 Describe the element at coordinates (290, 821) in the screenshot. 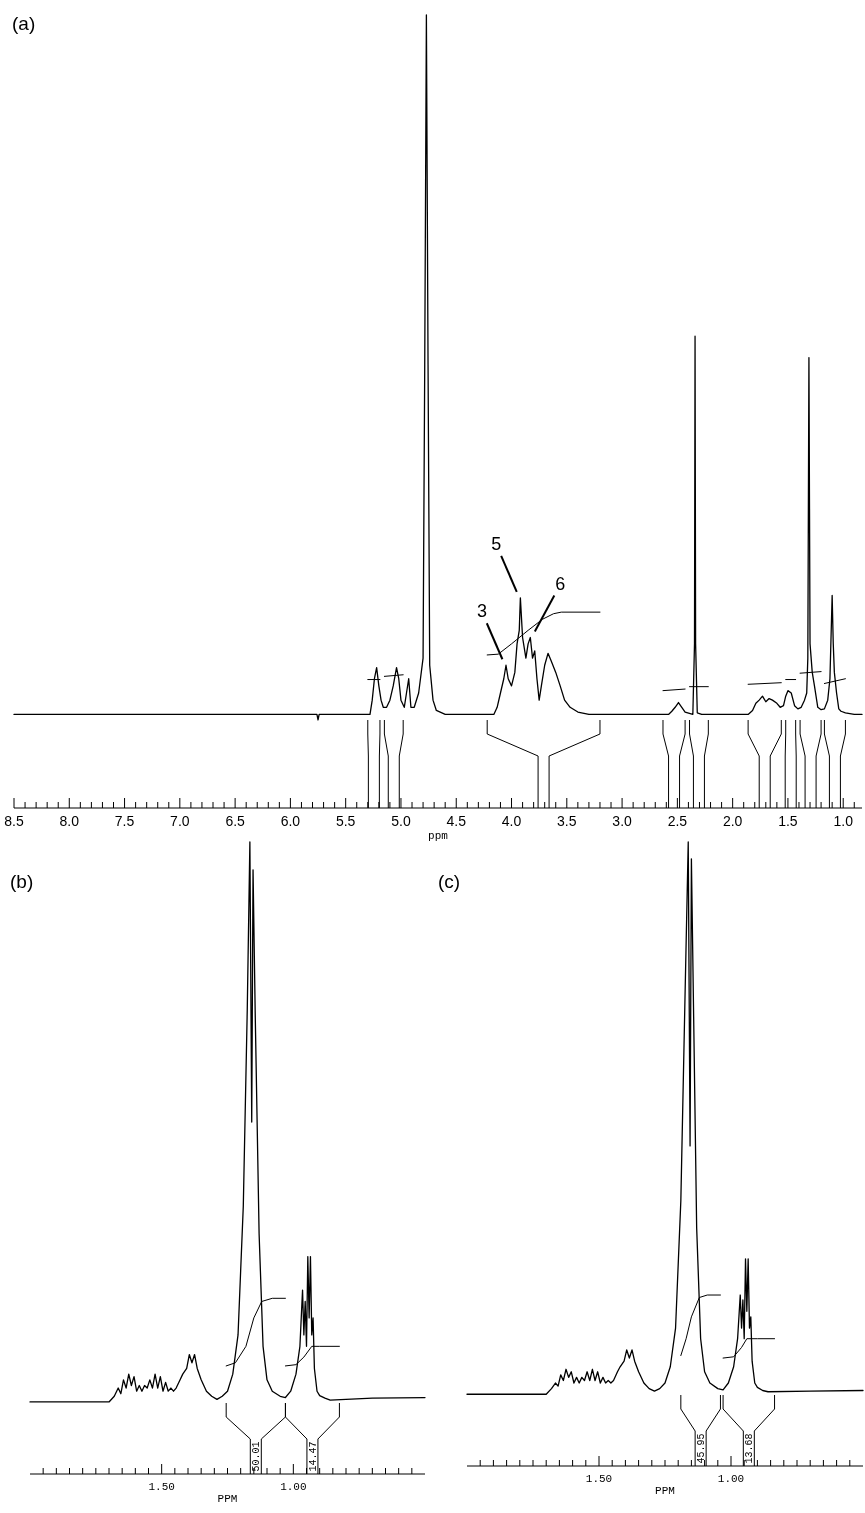

I see `x-tick-label: 6.0` at that location.